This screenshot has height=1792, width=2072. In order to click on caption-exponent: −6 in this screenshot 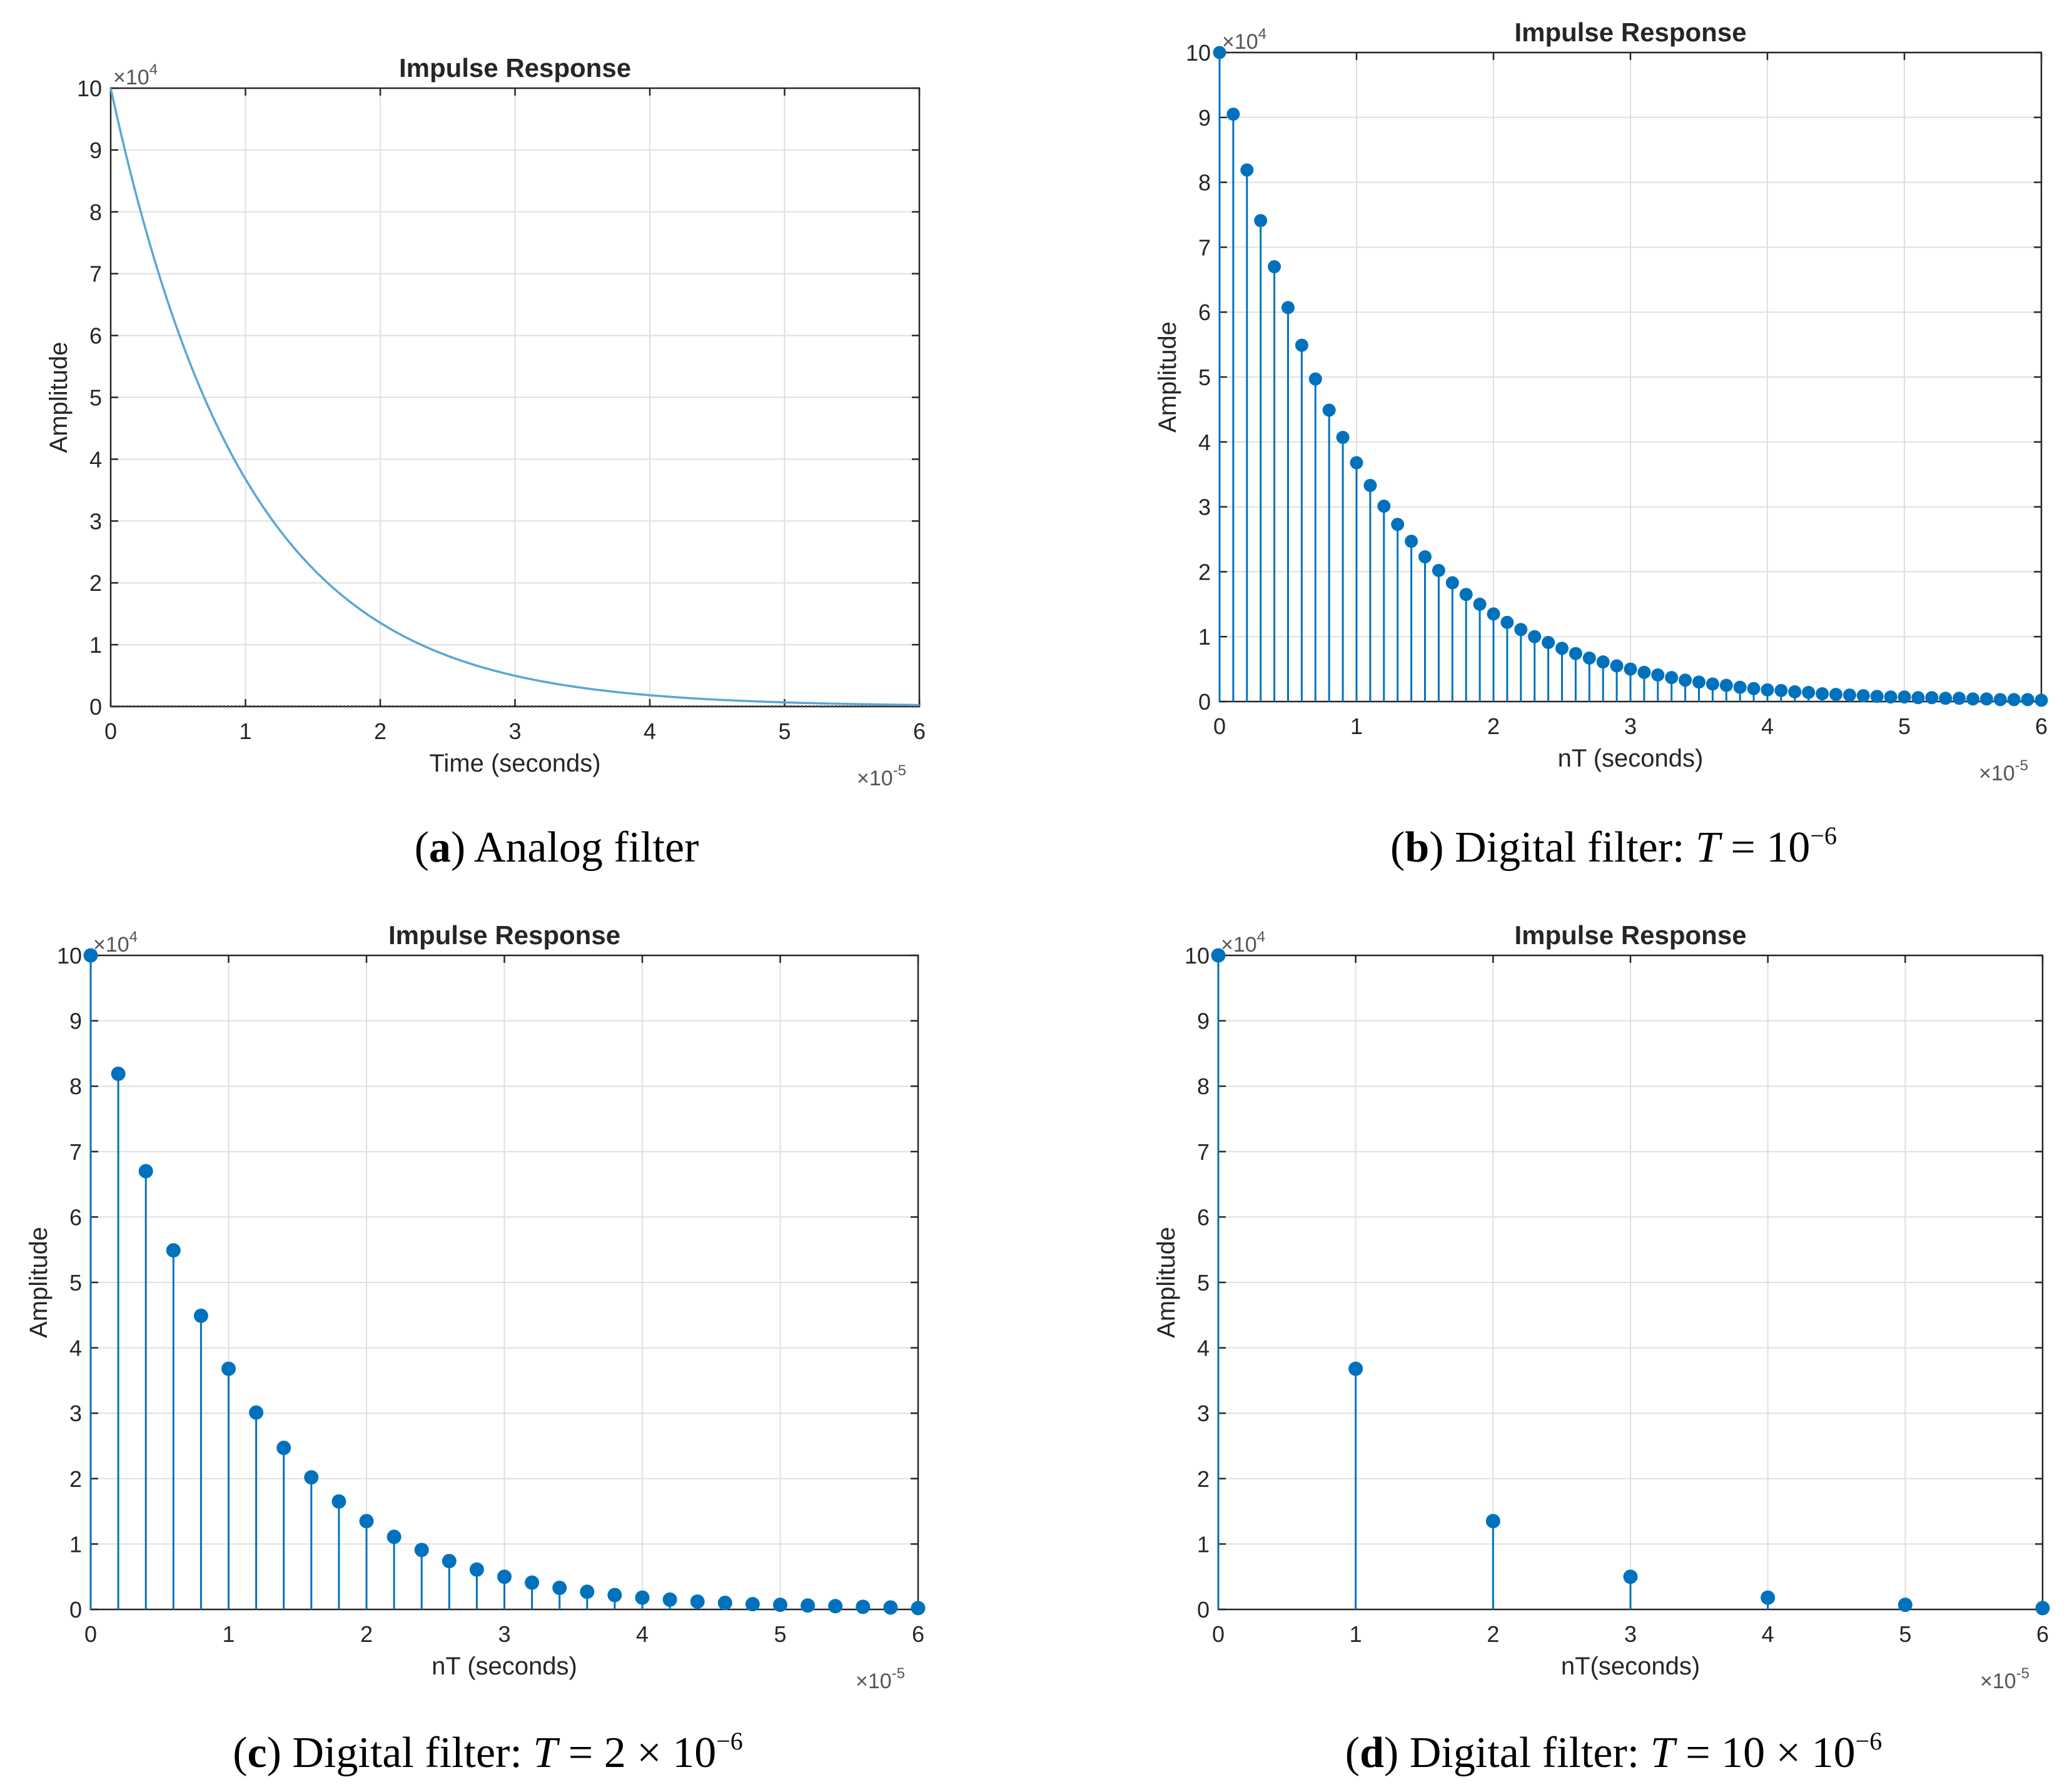, I will do `click(1869, 1741)`.